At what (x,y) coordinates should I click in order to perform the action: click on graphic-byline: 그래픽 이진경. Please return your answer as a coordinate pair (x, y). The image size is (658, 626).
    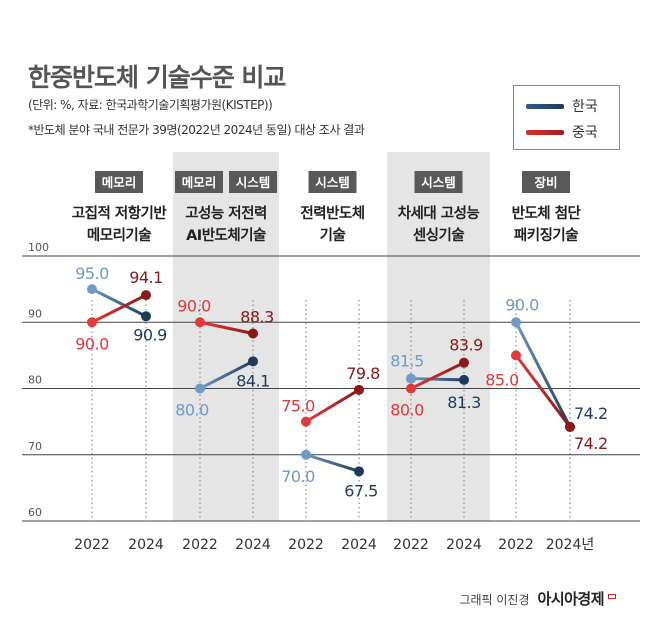
    Looking at the image, I should click on (494, 600).